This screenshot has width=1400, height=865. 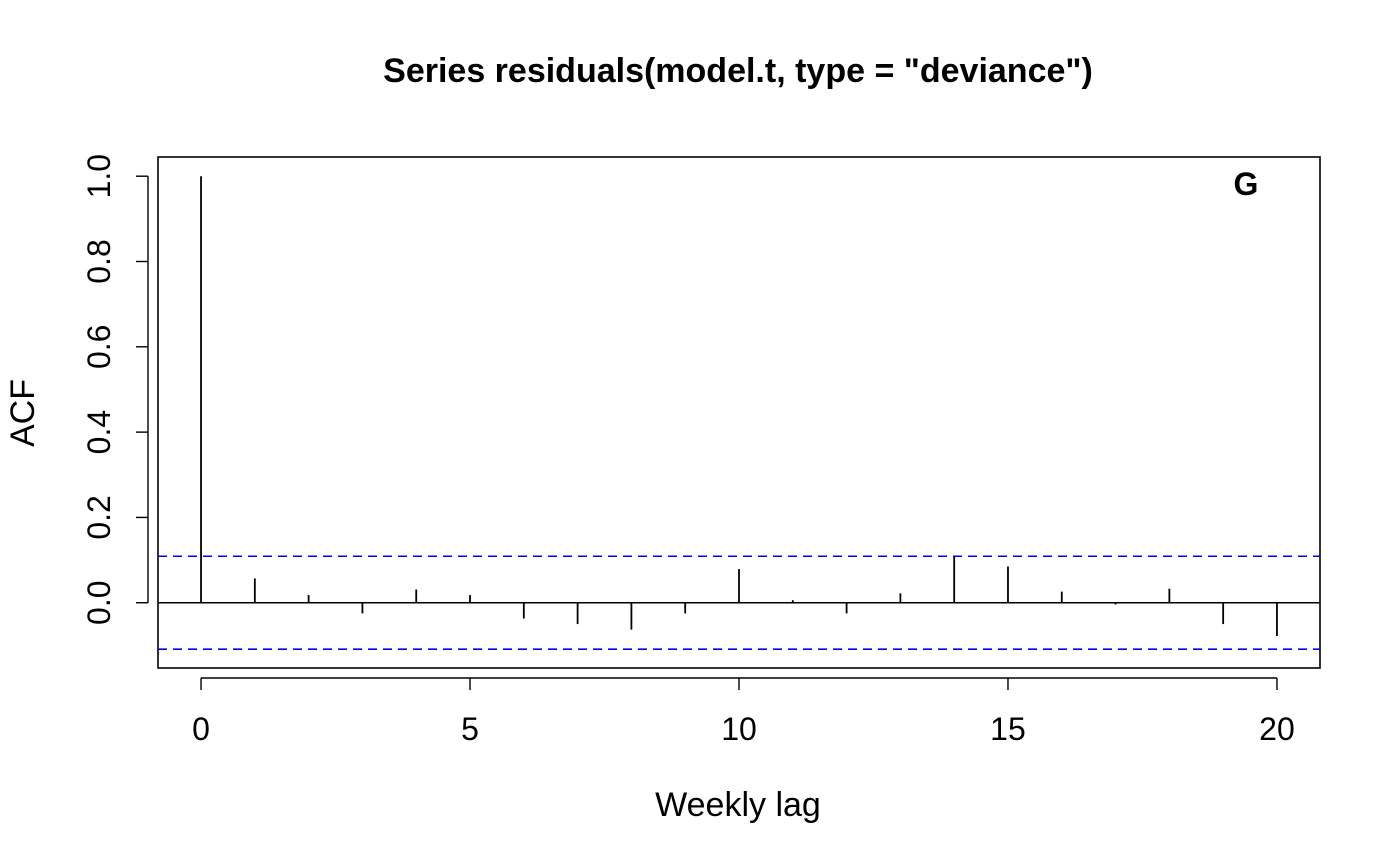 What do you see at coordinates (470, 729) in the screenshot?
I see `x-tick-label: 5` at bounding box center [470, 729].